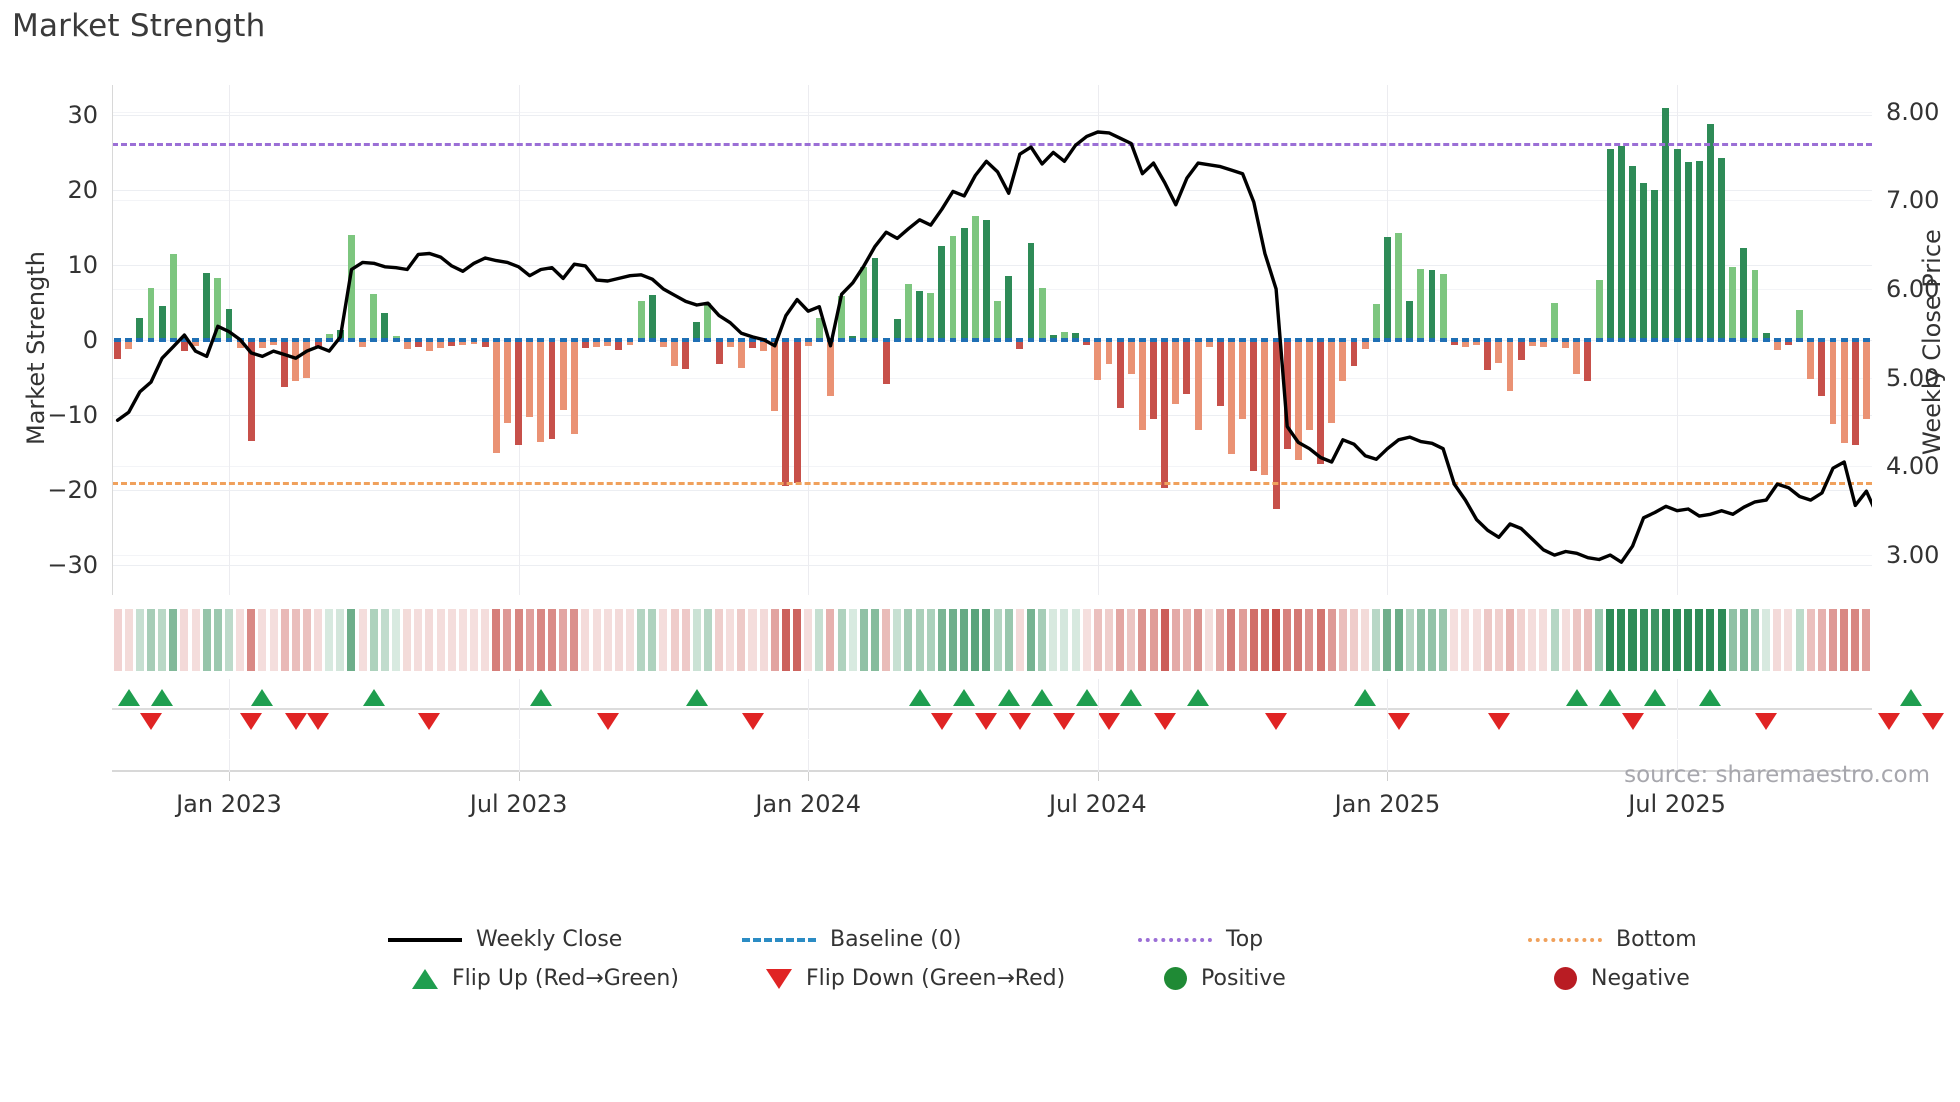 The image size is (1960, 1102). What do you see at coordinates (1565, 939) in the screenshot?
I see `dotted-line-orange-icon` at bounding box center [1565, 939].